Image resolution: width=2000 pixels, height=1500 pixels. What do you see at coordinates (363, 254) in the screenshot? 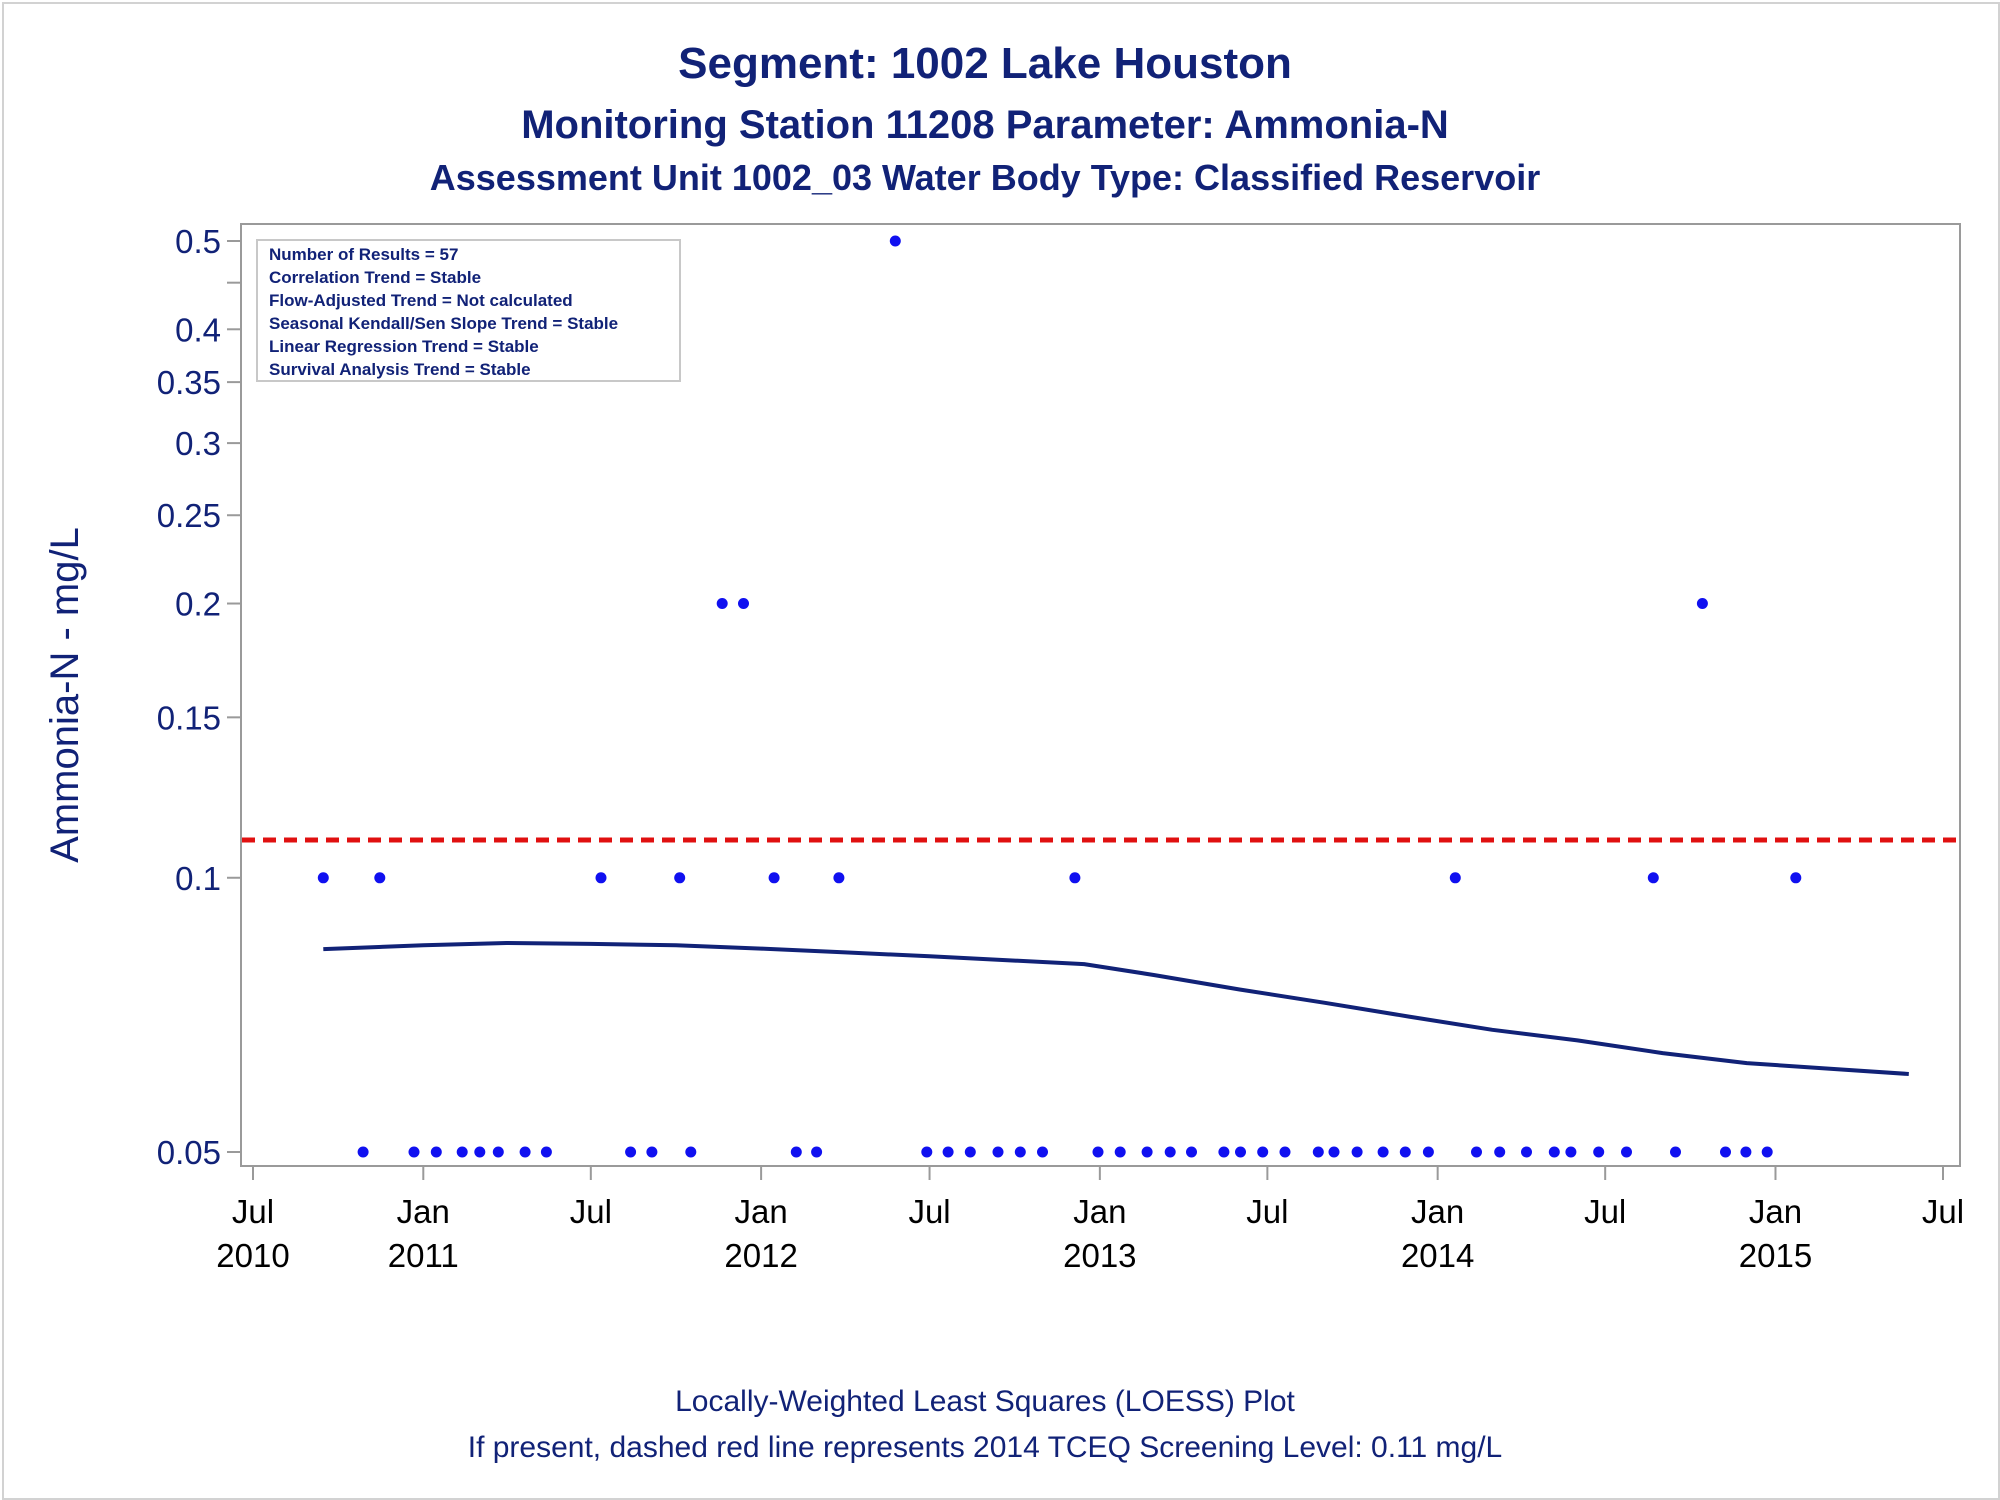
I see `stats-inset-line: Number of Results = 57` at bounding box center [363, 254].